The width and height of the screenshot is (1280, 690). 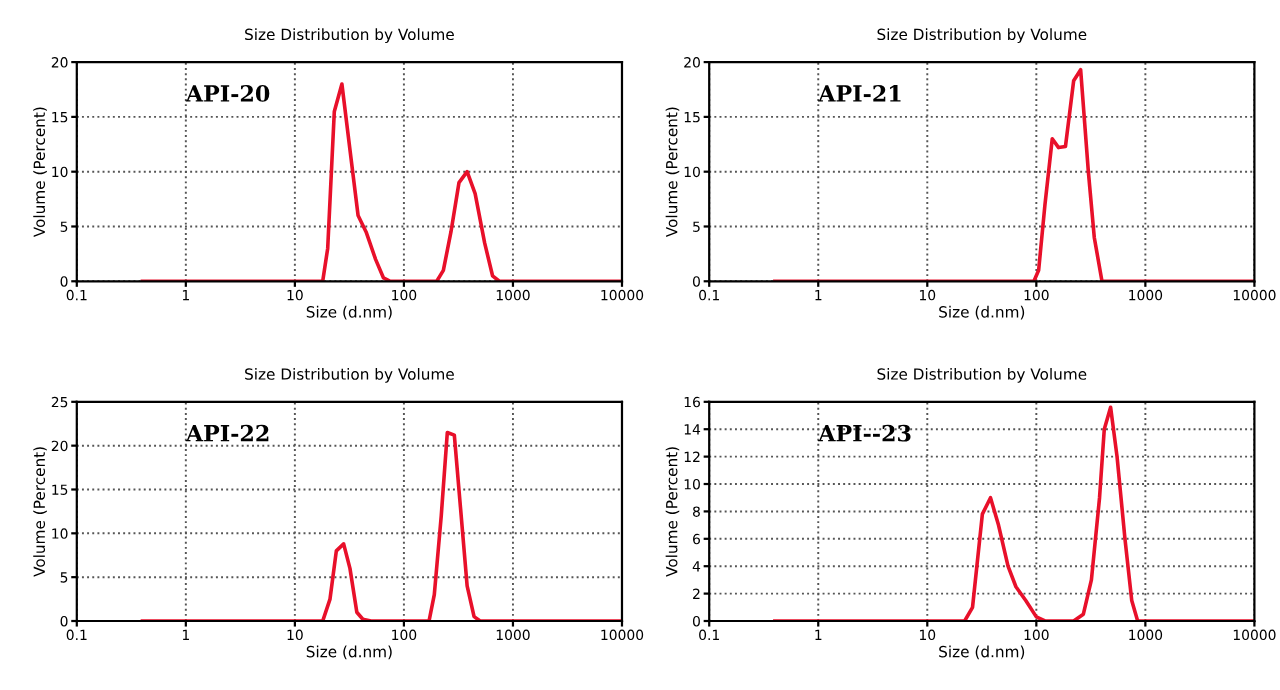 I want to click on annotation: API--23, so click(x=864, y=433).